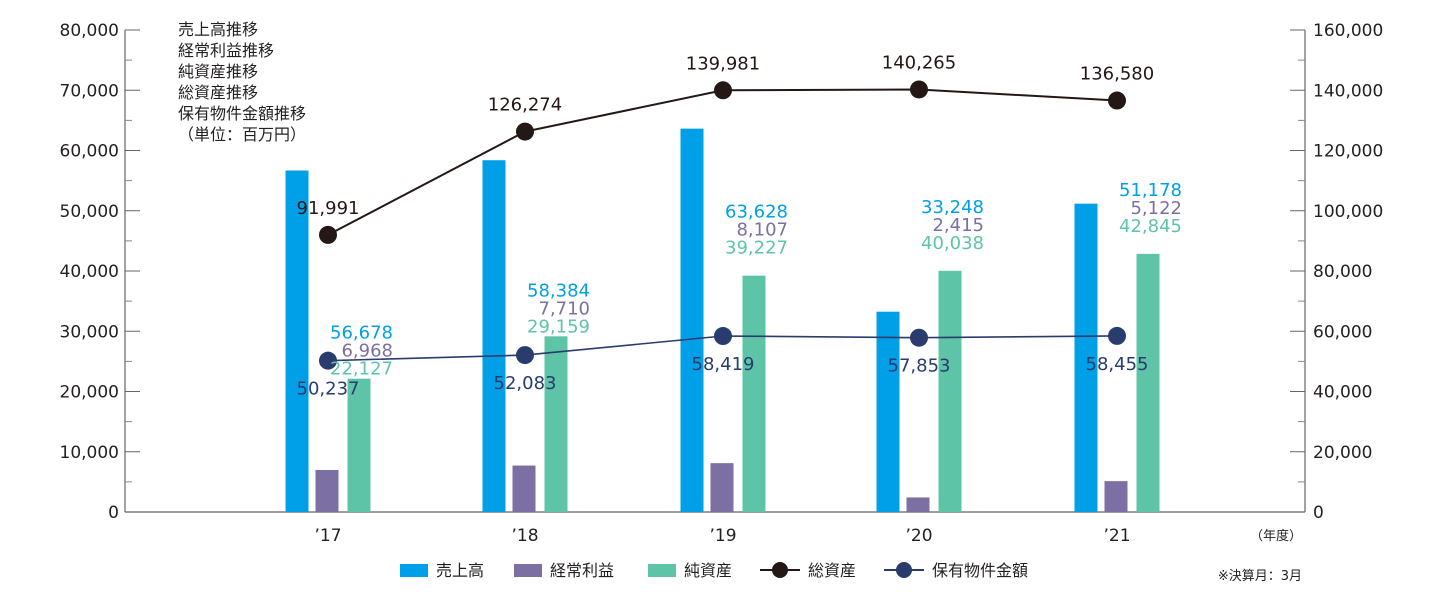 This screenshot has width=1440, height=606. Describe the element at coordinates (558, 290) in the screenshot. I see `bar-label-sales-1: 58,384` at that location.